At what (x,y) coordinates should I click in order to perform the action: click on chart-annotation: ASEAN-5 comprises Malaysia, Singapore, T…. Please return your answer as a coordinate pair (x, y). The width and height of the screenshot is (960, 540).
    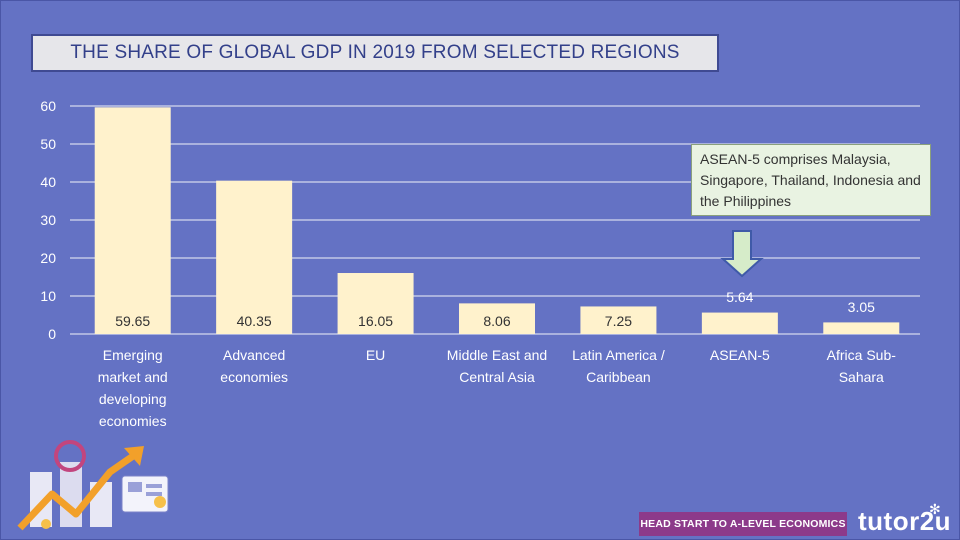
    Looking at the image, I should click on (811, 180).